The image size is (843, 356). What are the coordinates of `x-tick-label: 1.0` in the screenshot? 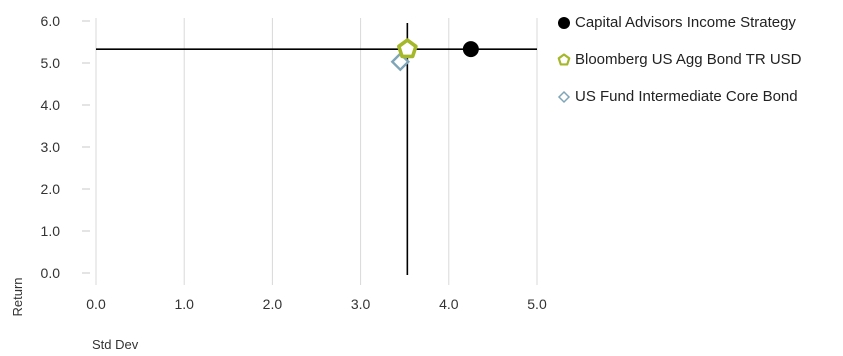 It's located at (184, 304).